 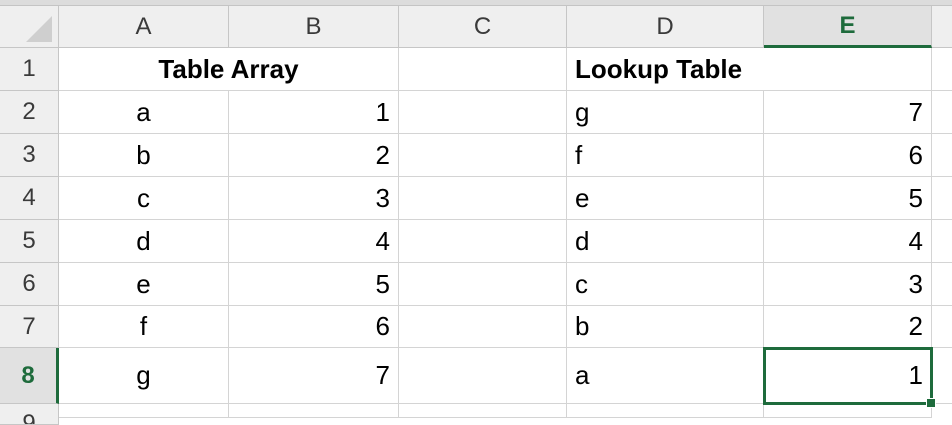 What do you see at coordinates (483, 411) in the screenshot?
I see `cell-c9` at bounding box center [483, 411].